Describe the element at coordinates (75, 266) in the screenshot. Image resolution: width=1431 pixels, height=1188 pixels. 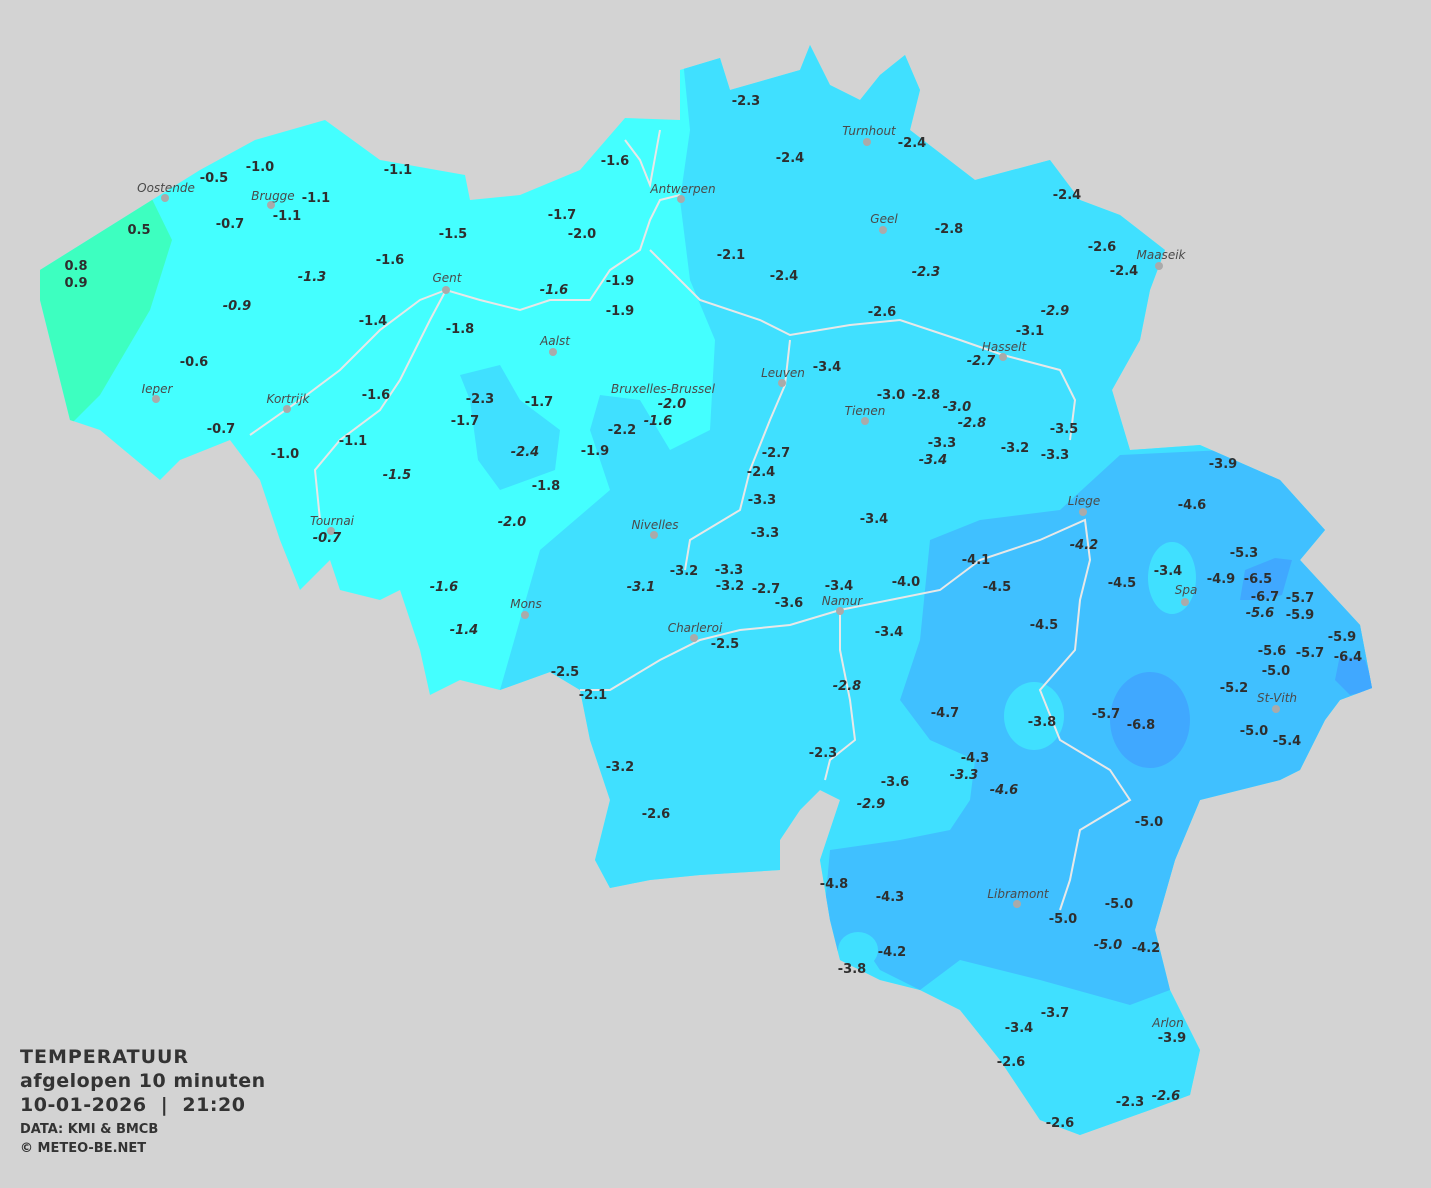
I see `station-temperature: 0.8` at that location.